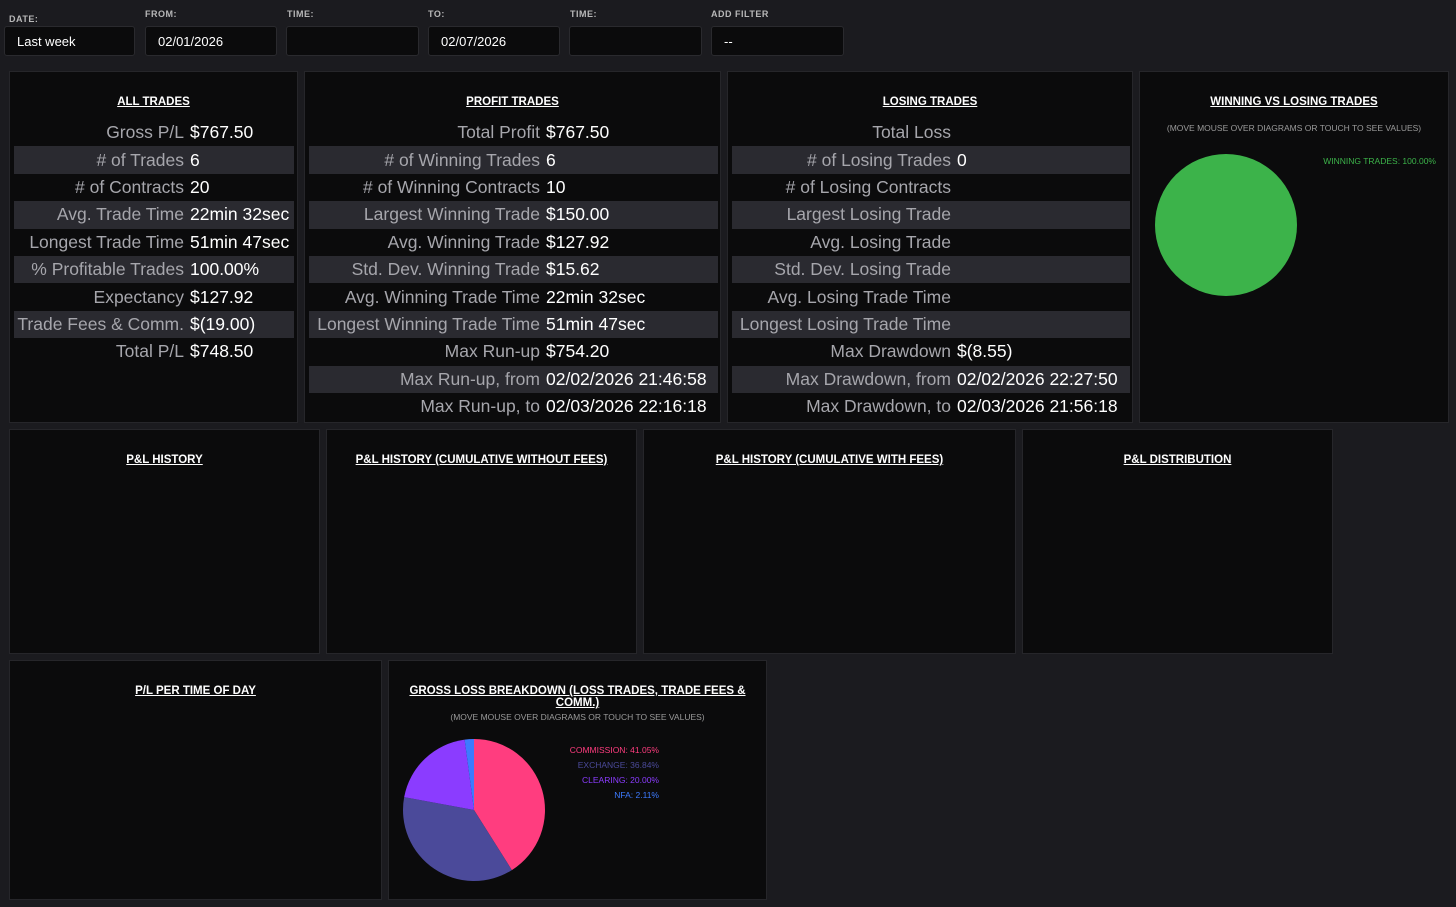  I want to click on profit-trades-row: Longest Winning Trade Time 51min 47sec, so click(513, 324).